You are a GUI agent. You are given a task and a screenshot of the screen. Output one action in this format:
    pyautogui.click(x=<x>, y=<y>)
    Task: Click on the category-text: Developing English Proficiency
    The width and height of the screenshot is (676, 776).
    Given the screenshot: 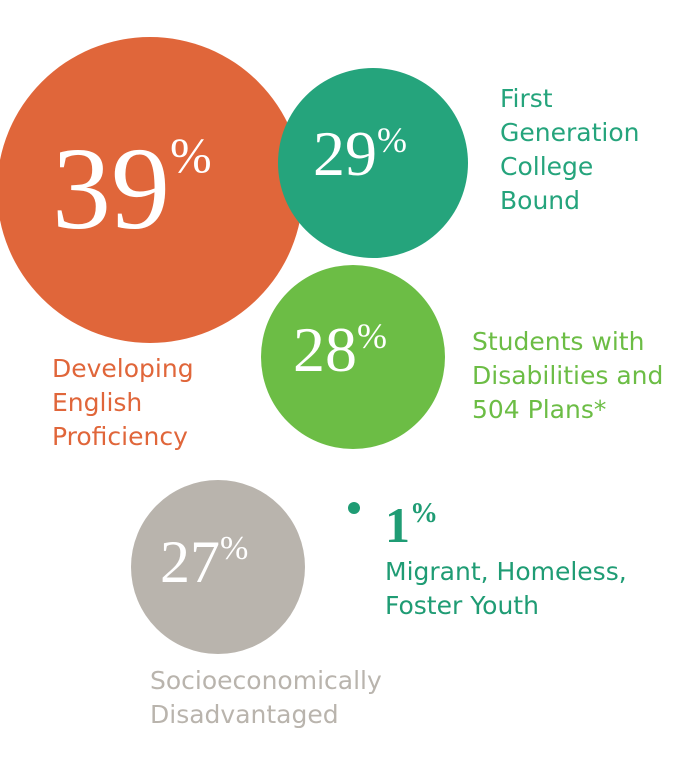 What is the action you would take?
    pyautogui.click(x=123, y=402)
    